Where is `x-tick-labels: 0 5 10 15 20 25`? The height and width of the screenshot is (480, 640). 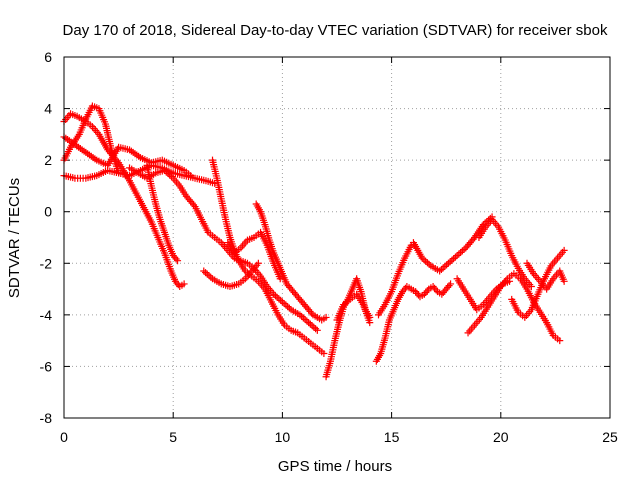 x-tick-labels: 0 5 10 15 20 25 is located at coordinates (339, 437).